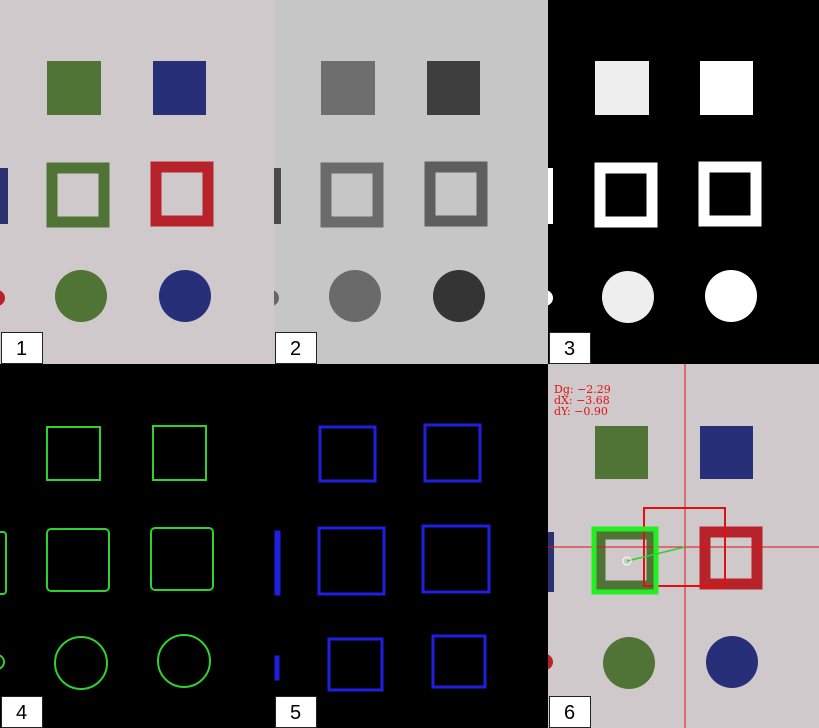  What do you see at coordinates (628, 297) in the screenshot?
I see `white-circle-left` at bounding box center [628, 297].